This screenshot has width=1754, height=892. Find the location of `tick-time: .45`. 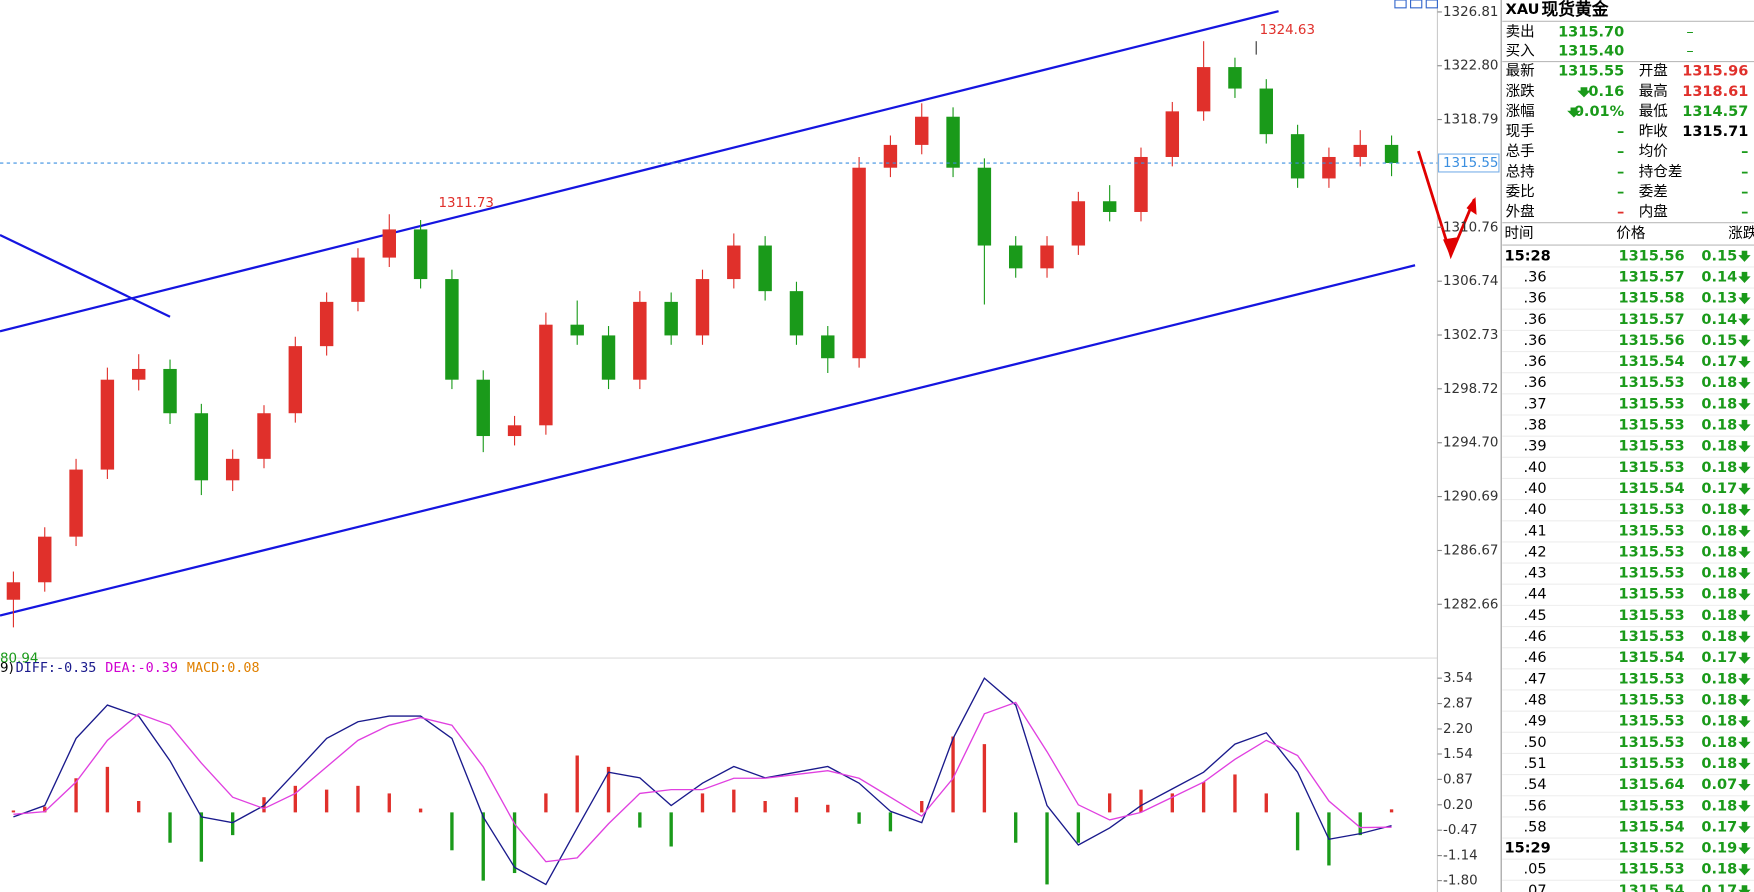

tick-time: .45 is located at coordinates (1535, 616).